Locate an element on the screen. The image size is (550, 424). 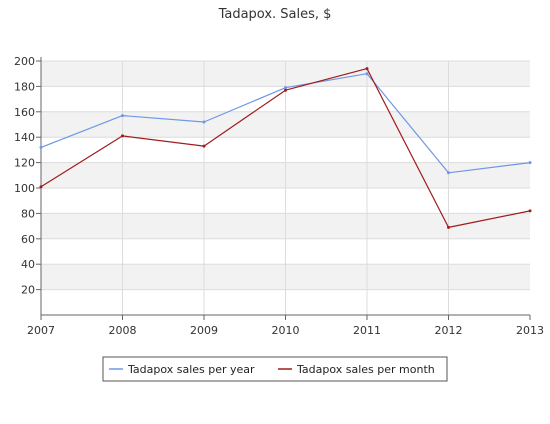
legend-label: Tadapox sales per month is located at coordinates (365, 369).